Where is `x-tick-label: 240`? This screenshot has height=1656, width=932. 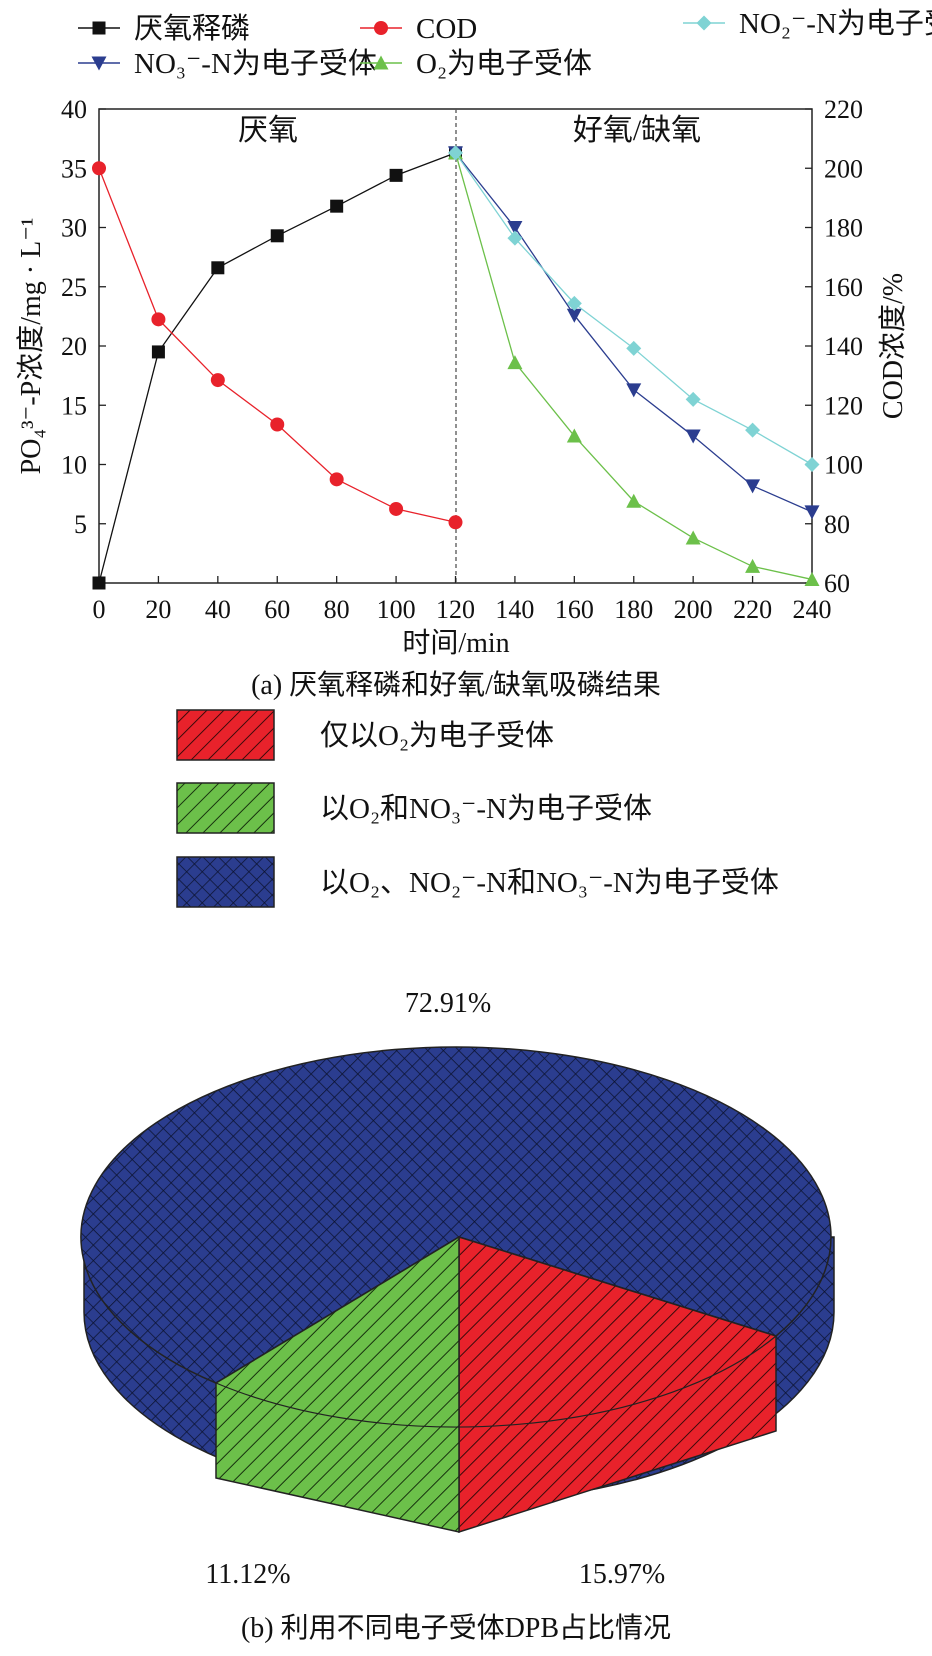 x-tick-label: 240 is located at coordinates (812, 609).